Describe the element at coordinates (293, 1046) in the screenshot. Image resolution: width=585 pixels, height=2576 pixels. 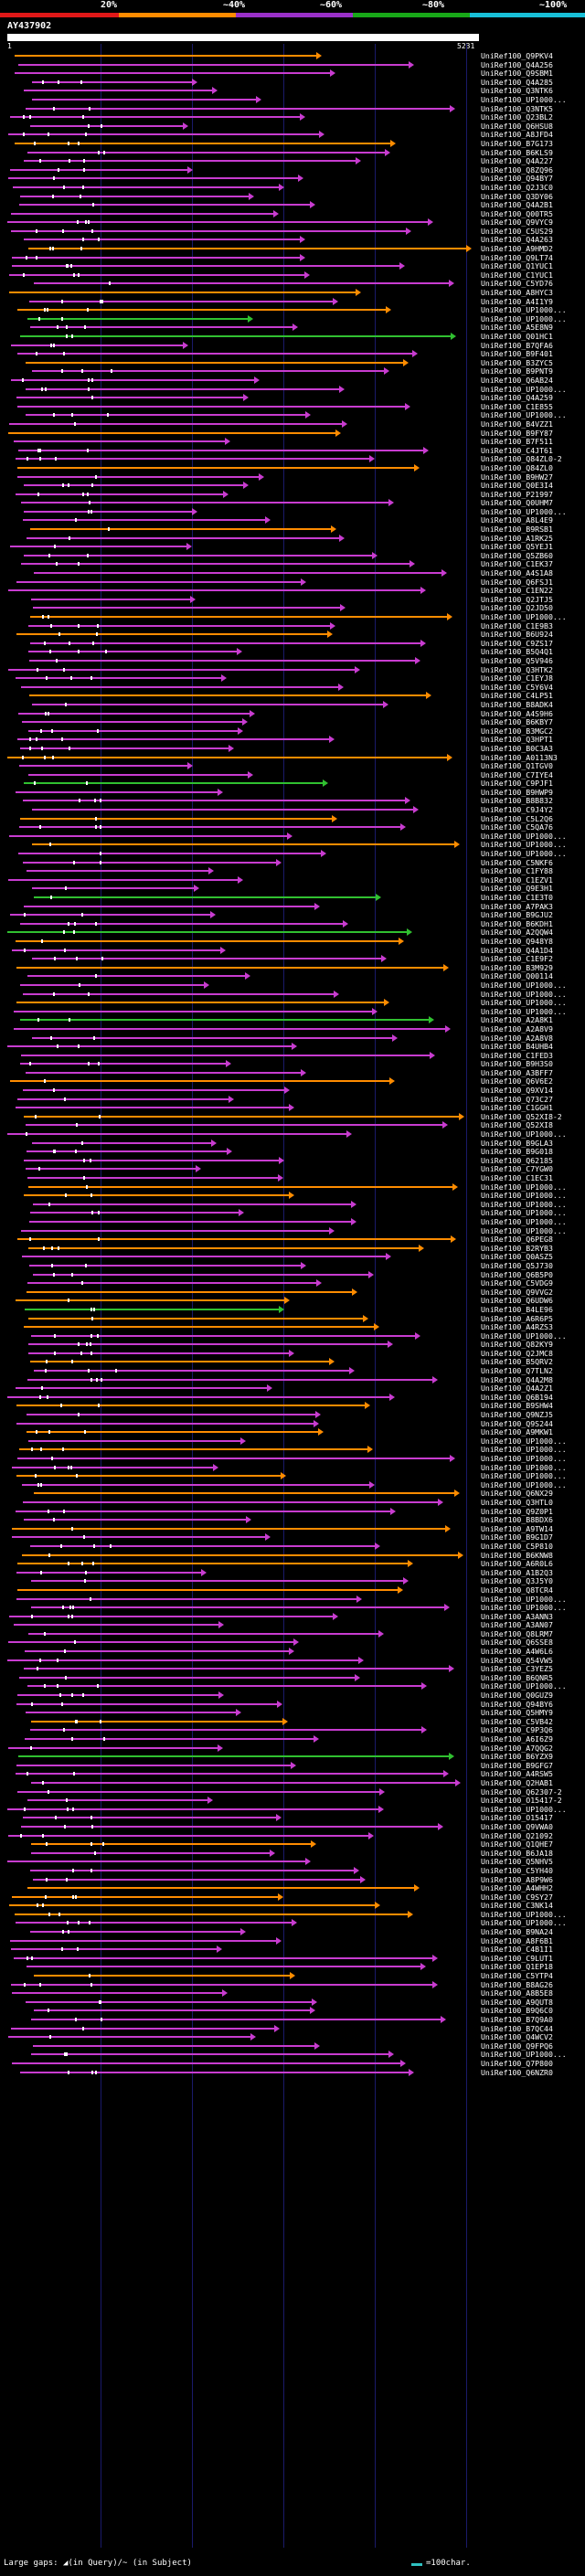
I see `table-row: UniRef100_B4UHB4` at that location.